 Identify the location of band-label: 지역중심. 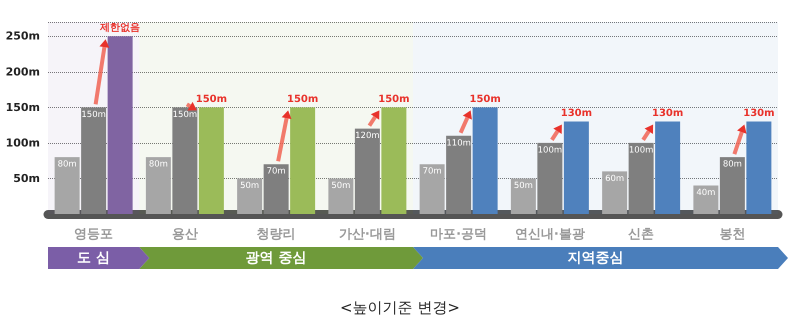
(596, 258).